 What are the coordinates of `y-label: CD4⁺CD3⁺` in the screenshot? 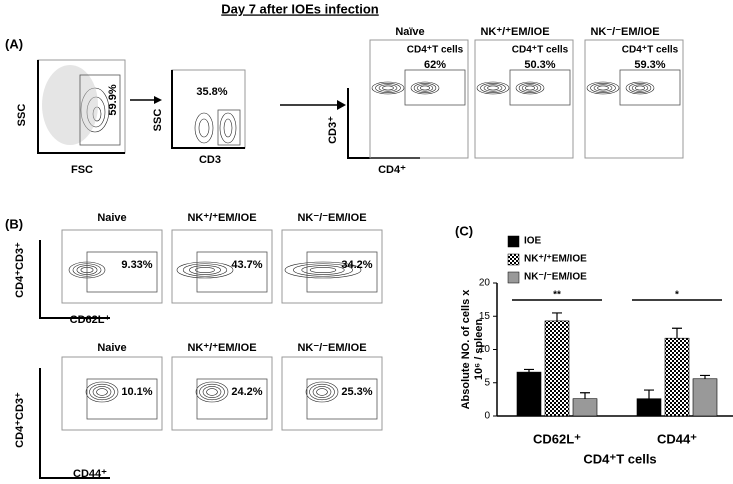 It's located at (20, 420).